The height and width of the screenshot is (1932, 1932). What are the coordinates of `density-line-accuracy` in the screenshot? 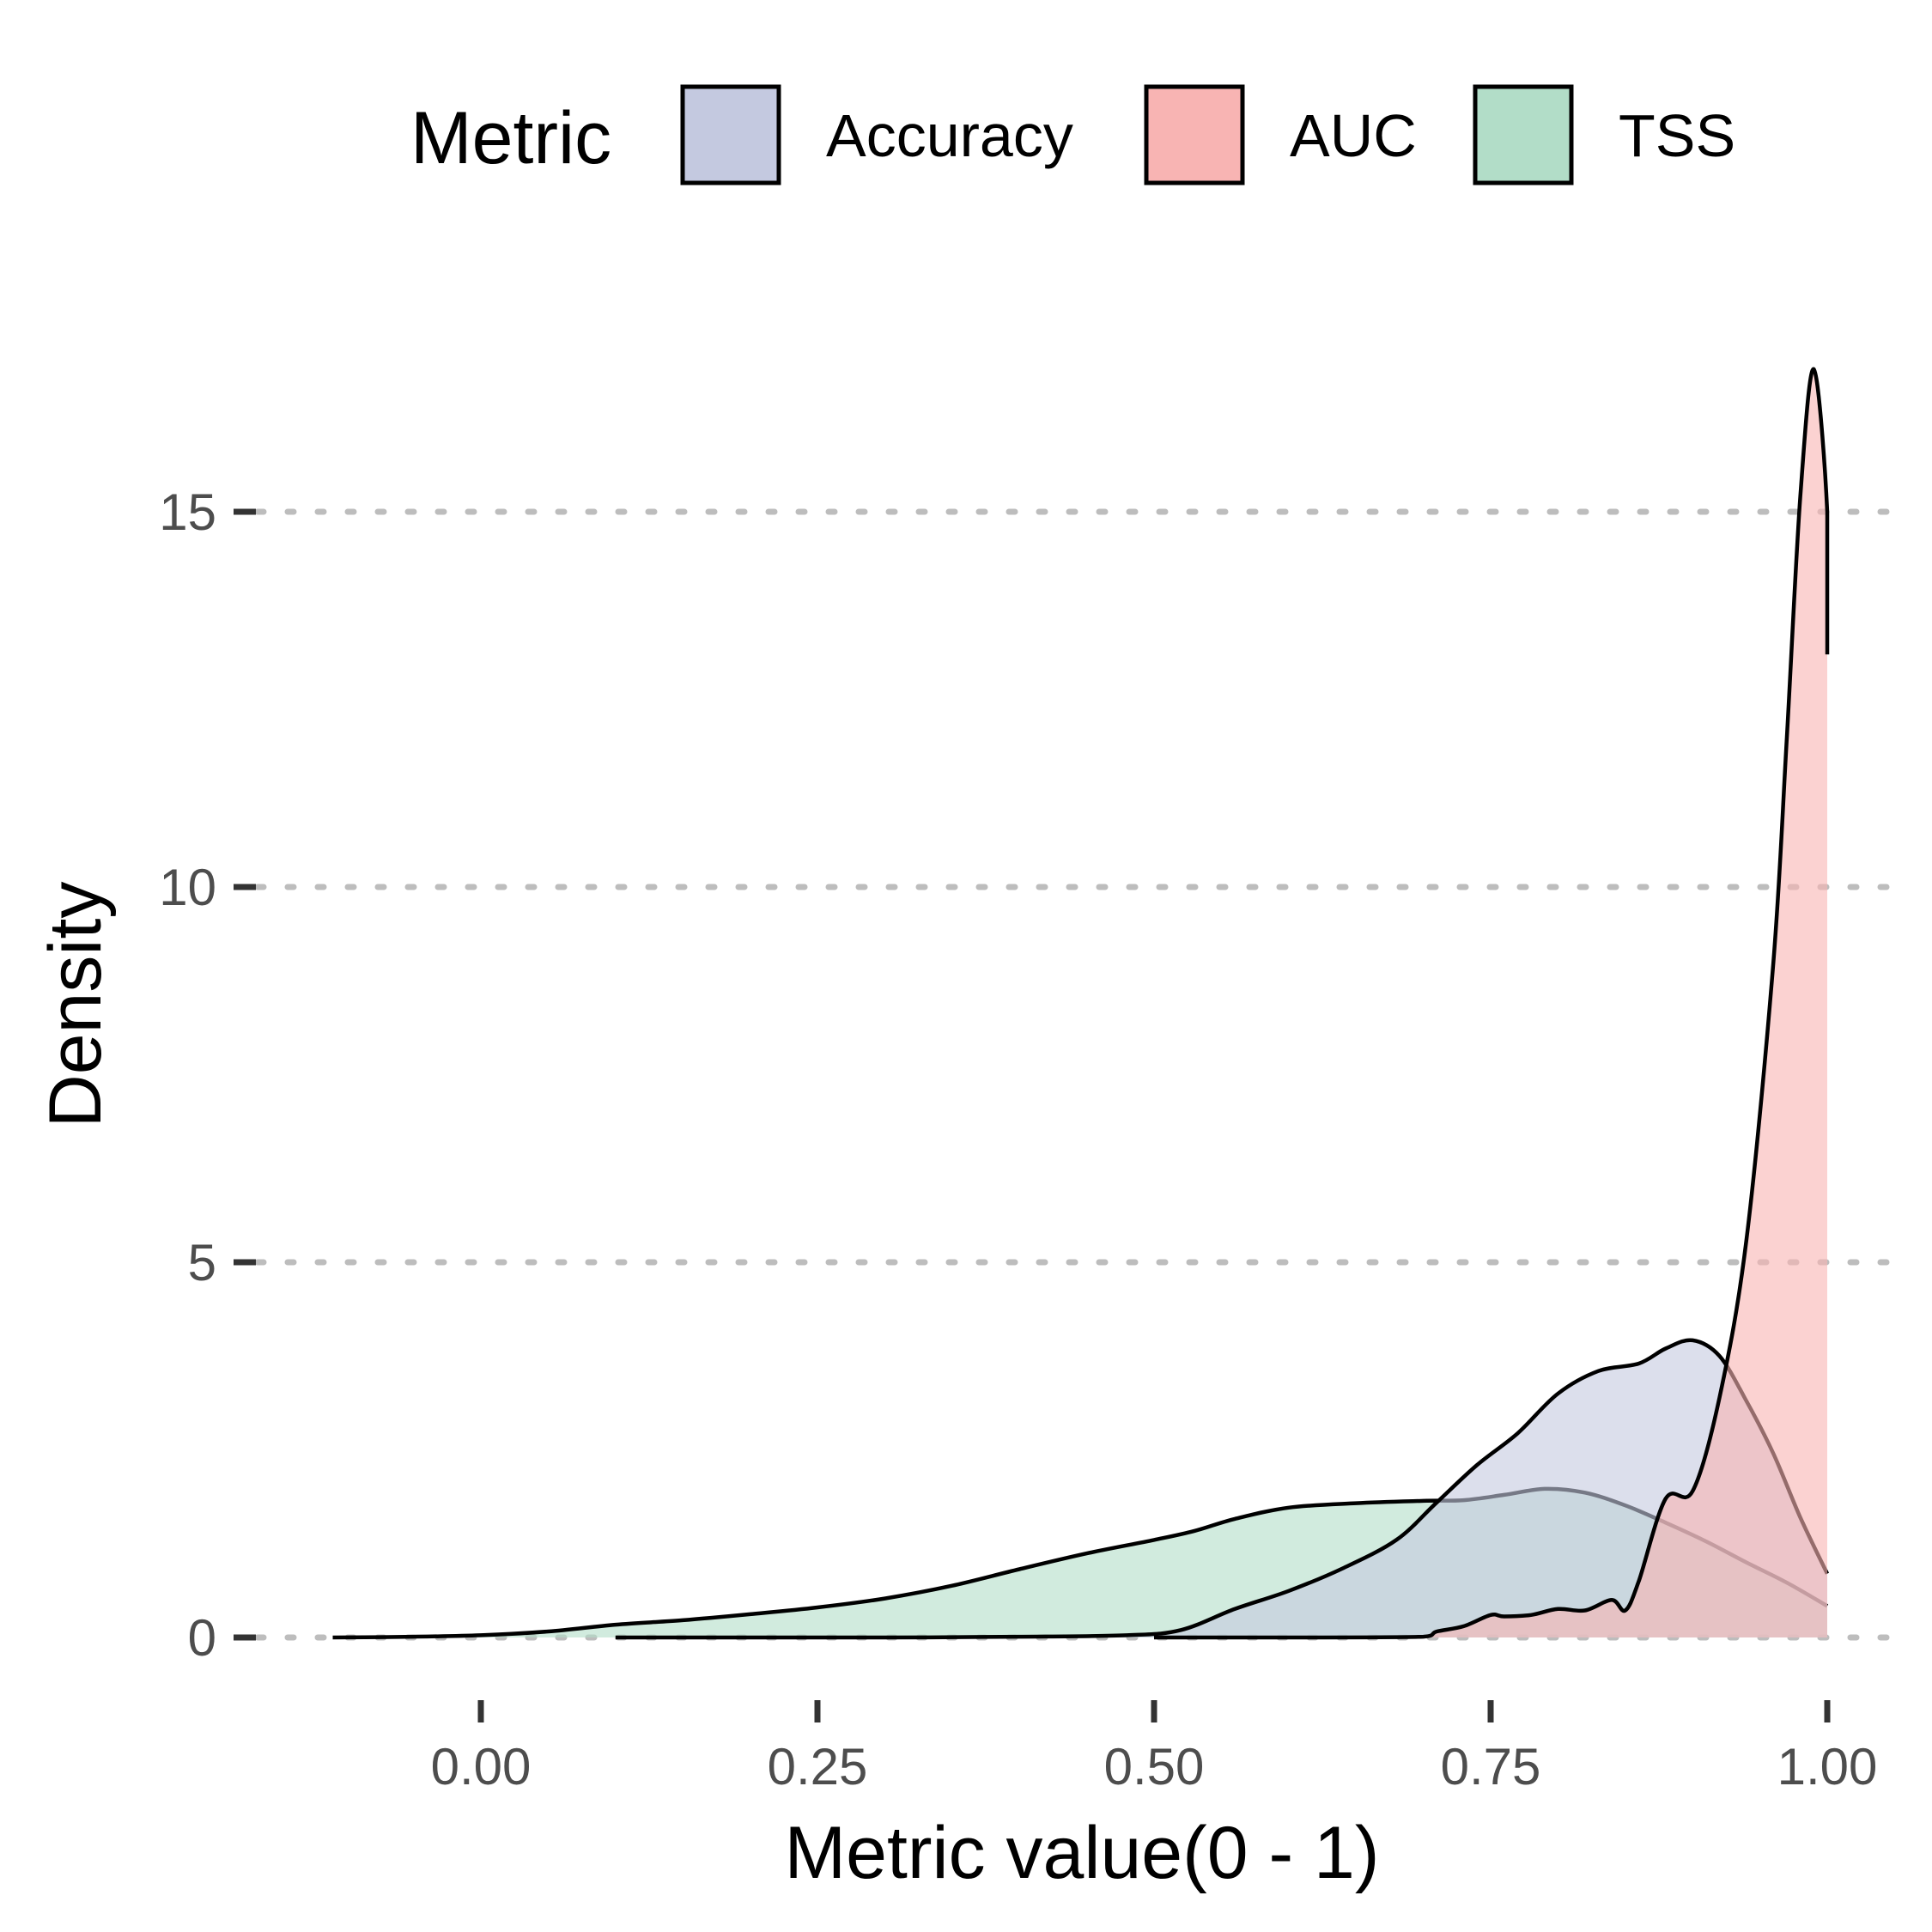 It's located at (1222, 1489).